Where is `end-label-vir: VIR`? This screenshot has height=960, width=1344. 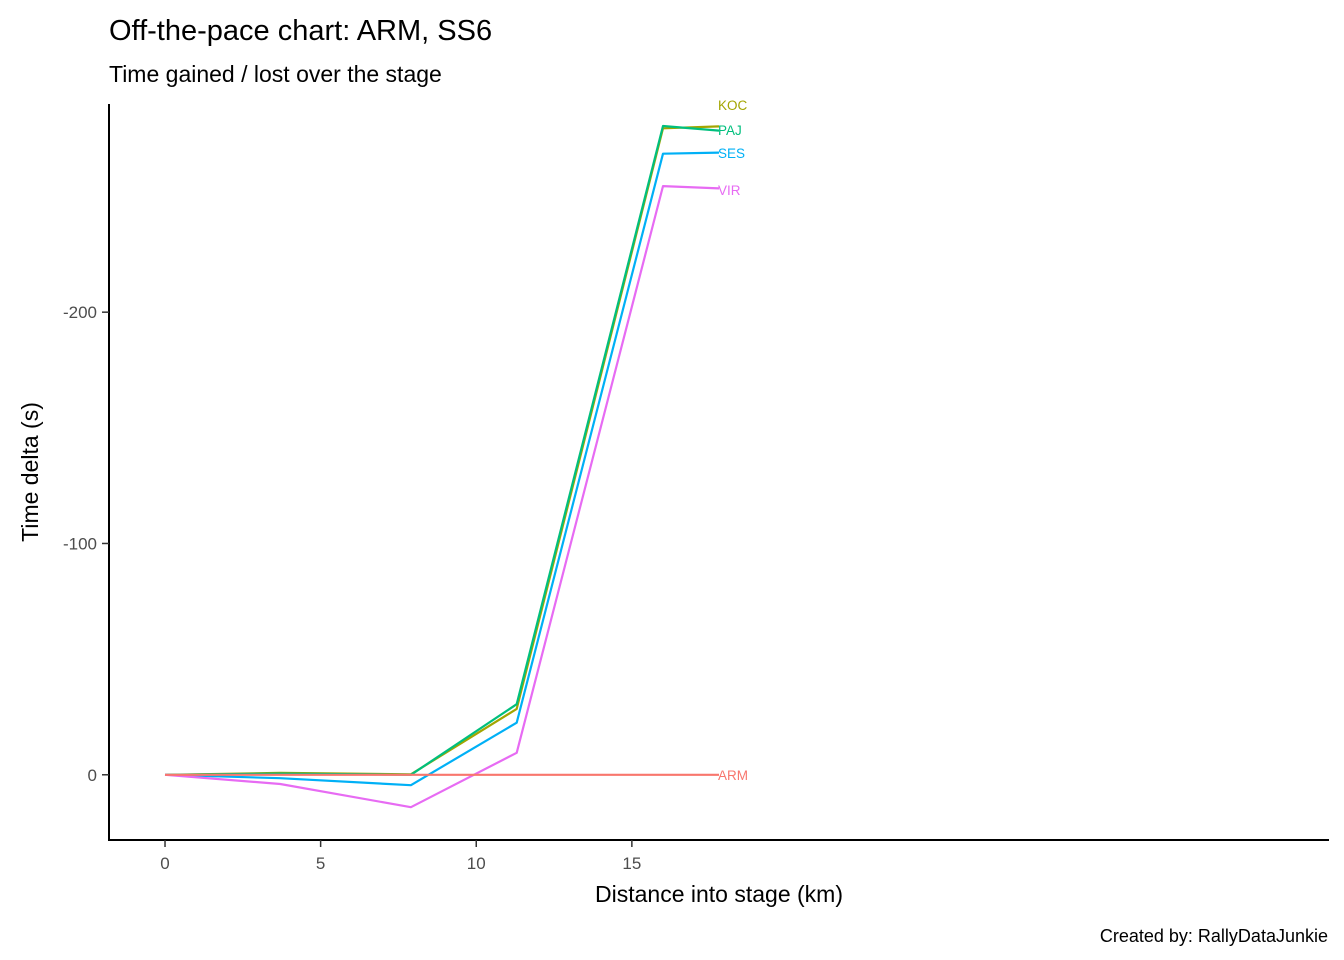
end-label-vir: VIR is located at coordinates (729, 190).